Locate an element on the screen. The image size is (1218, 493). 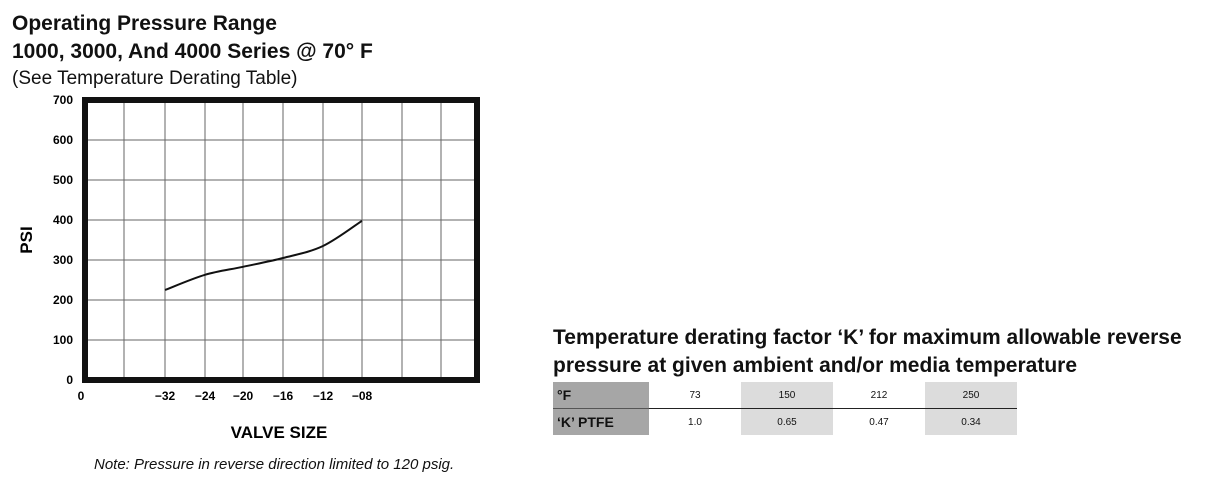
table-row-k-factor: ‘K’ PTFE 1.0 0.65 0.47 0.34 is located at coordinates (785, 421).